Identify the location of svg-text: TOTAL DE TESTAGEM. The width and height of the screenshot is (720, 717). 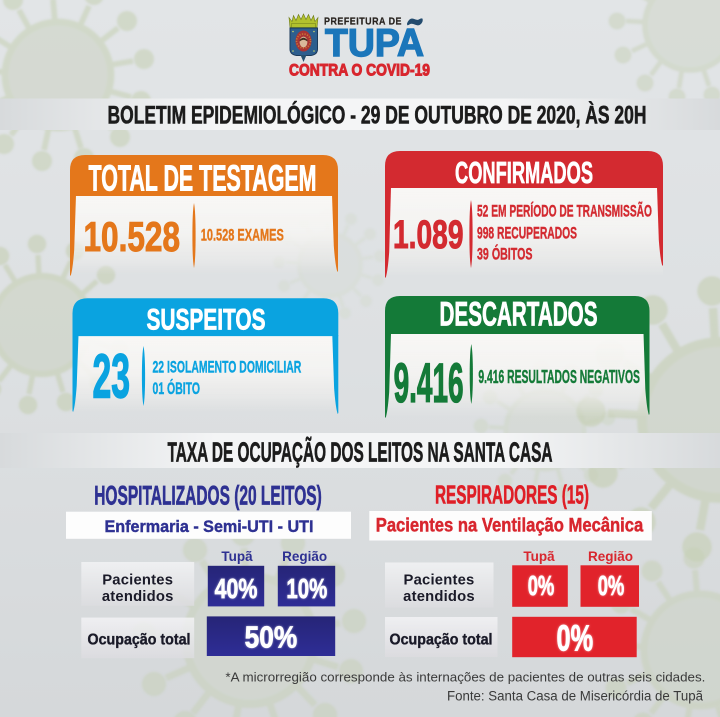
(203, 178).